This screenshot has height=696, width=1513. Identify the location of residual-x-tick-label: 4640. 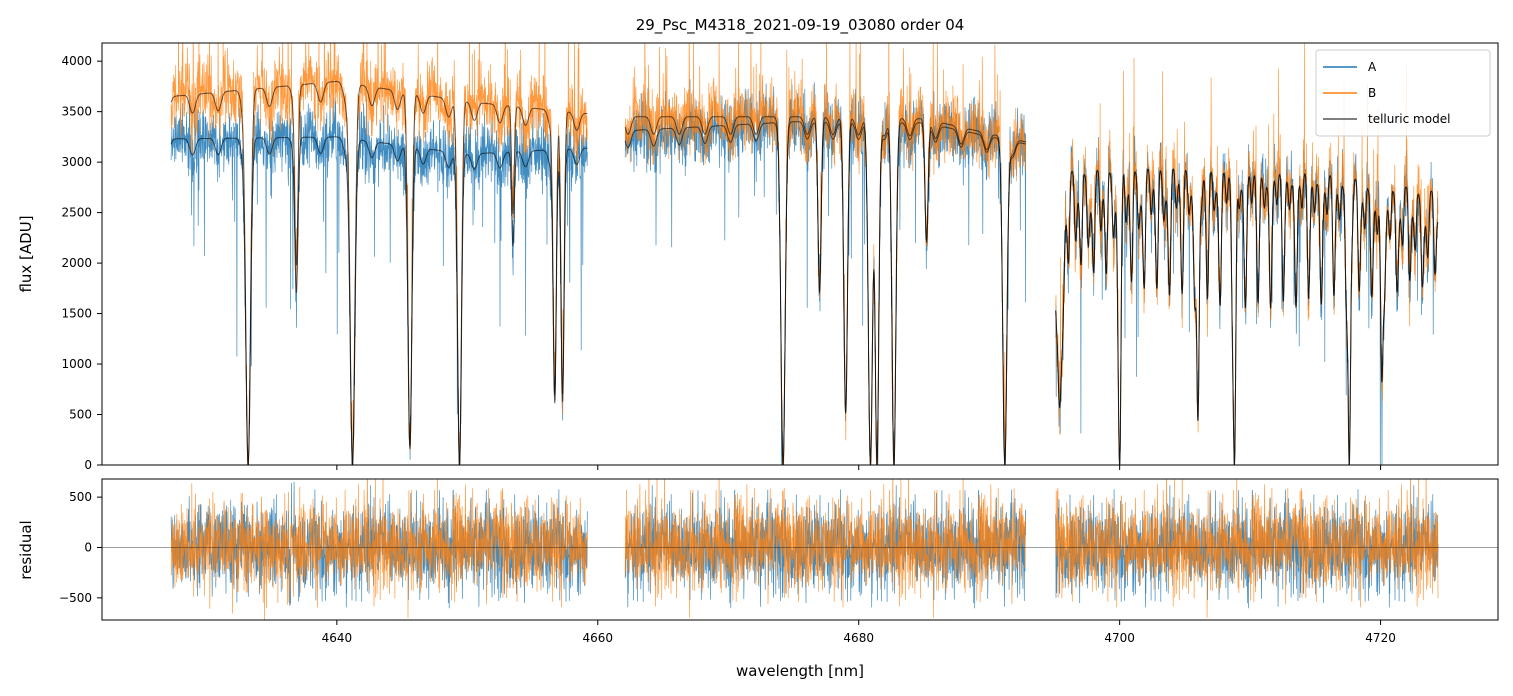
(337, 638).